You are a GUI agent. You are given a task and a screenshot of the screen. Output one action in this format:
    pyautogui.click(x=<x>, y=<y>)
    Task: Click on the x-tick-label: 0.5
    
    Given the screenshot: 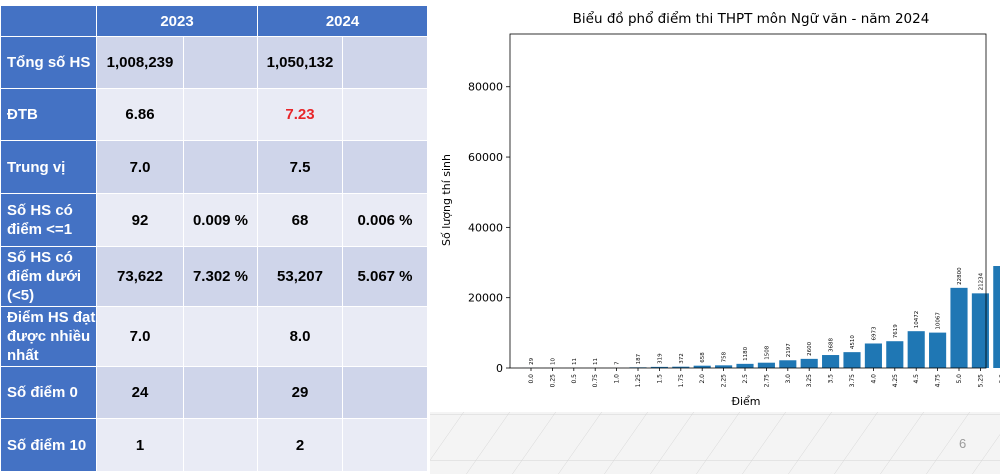 What is the action you would take?
    pyautogui.click(x=574, y=379)
    